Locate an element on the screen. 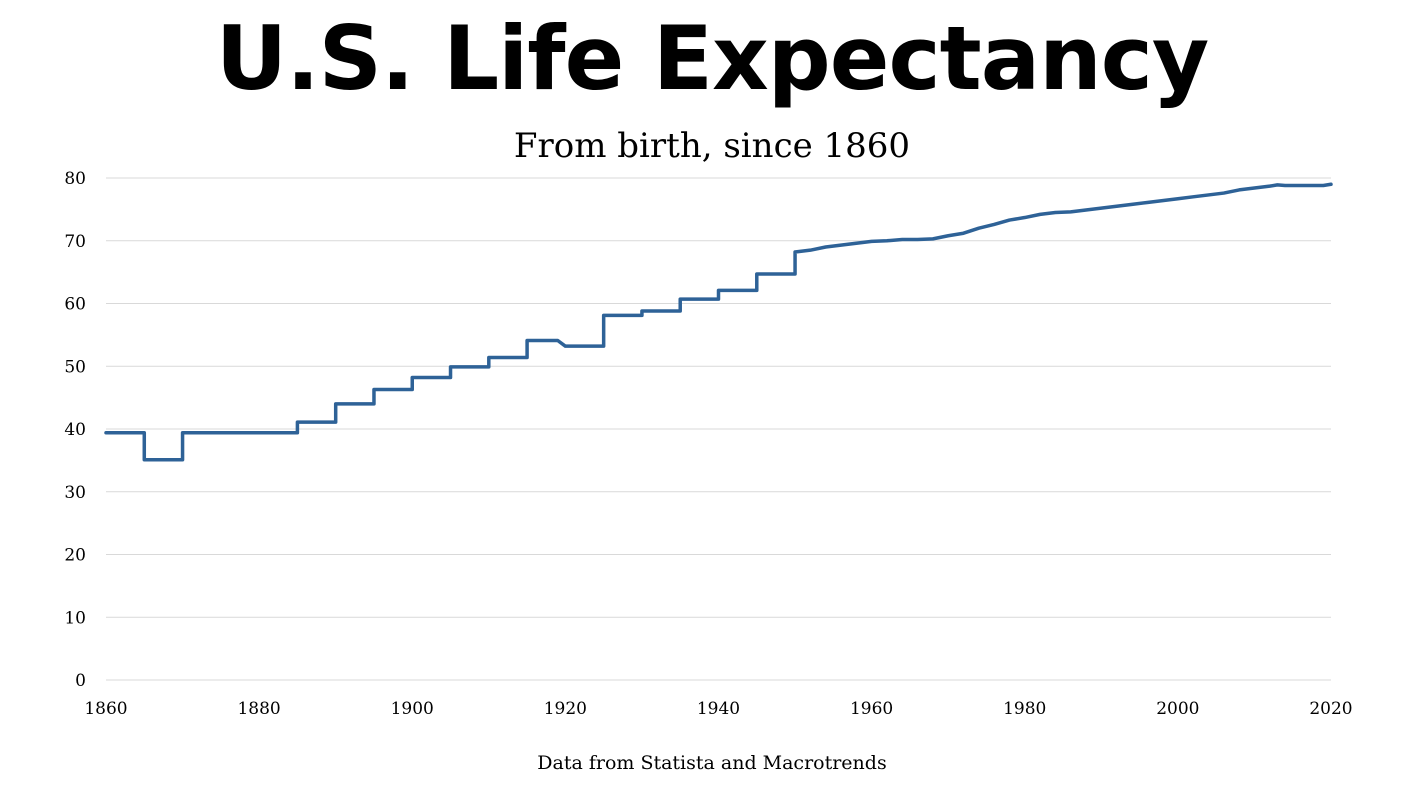  chart-title: U.S. Life Expectancy is located at coordinates (712, 58).